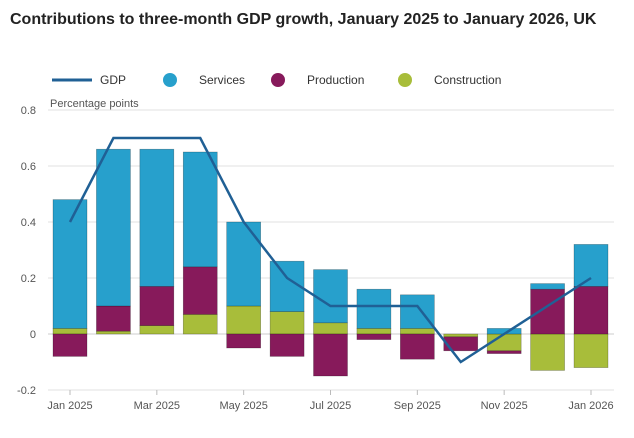 Image resolution: width=634 pixels, height=438 pixels. Describe the element at coordinates (28, 167) in the screenshot. I see `y-tick-label: 0.6` at that location.